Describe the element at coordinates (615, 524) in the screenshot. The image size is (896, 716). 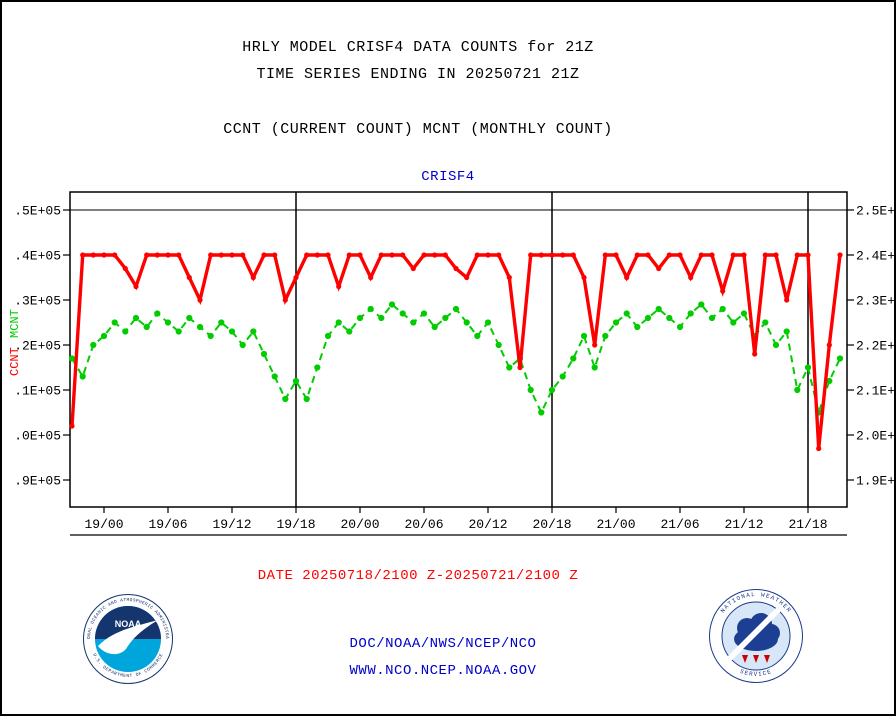
I see `x-tick-label: 21/00` at that location.